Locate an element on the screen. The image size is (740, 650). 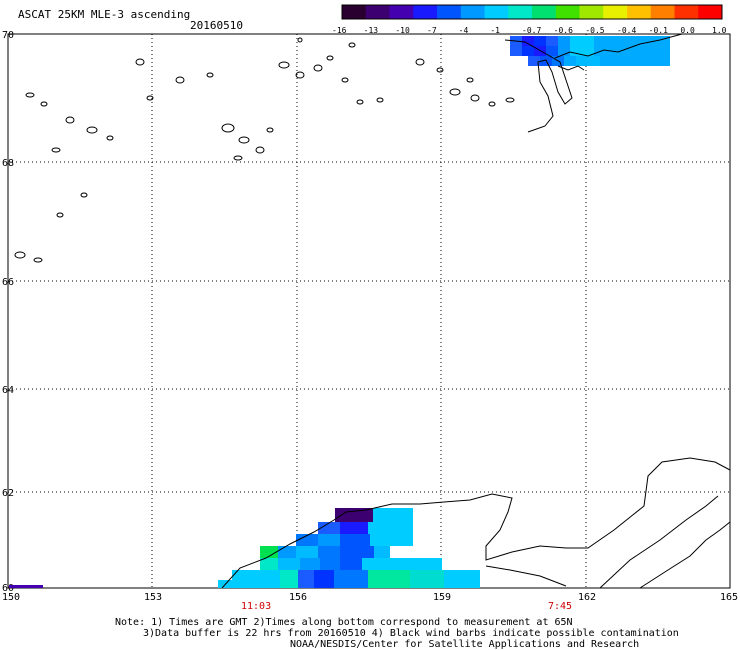
wind-cells-north is located at coordinates (590, 51).